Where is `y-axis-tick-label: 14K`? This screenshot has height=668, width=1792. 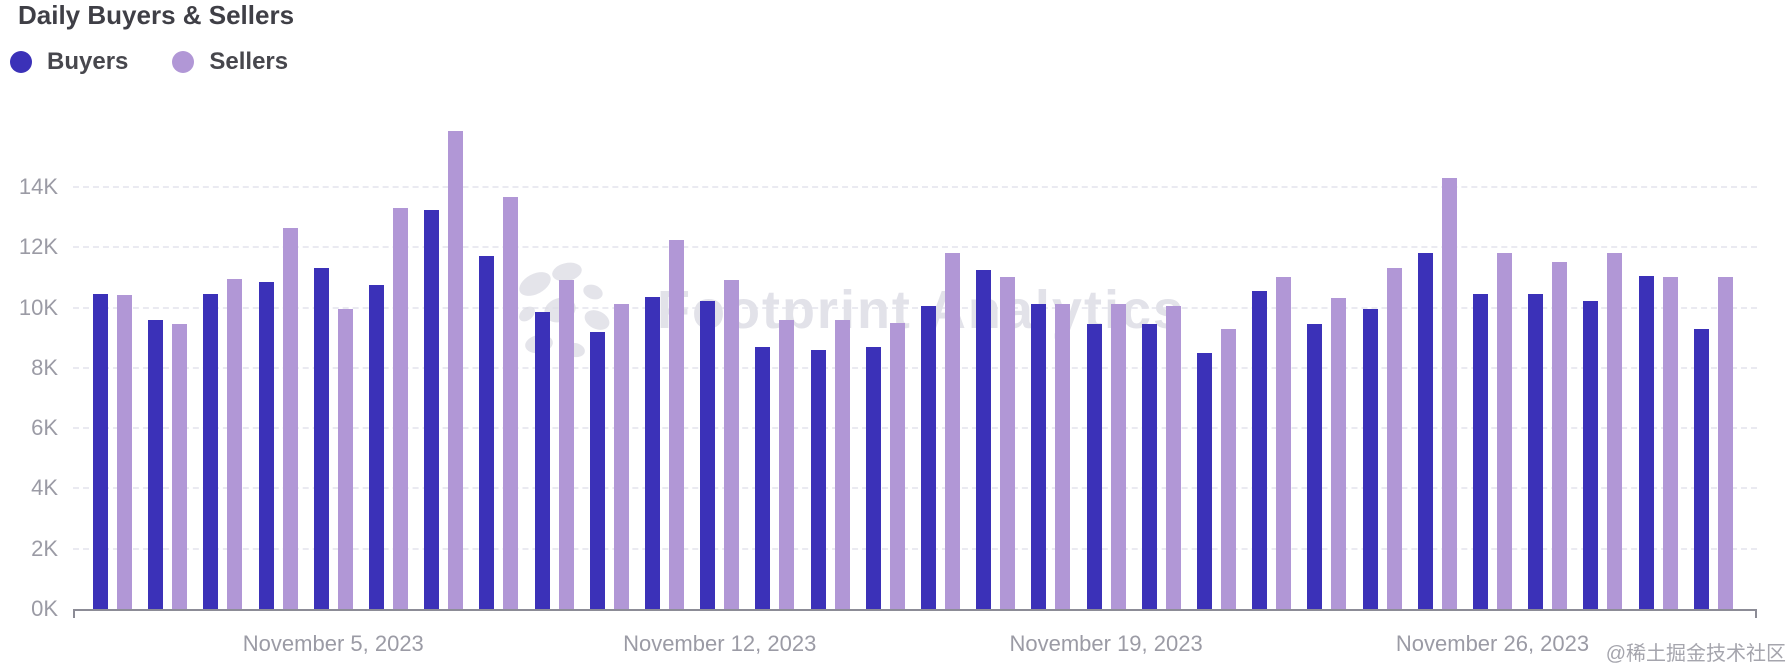
y-axis-tick-label: 14K is located at coordinates (38, 186).